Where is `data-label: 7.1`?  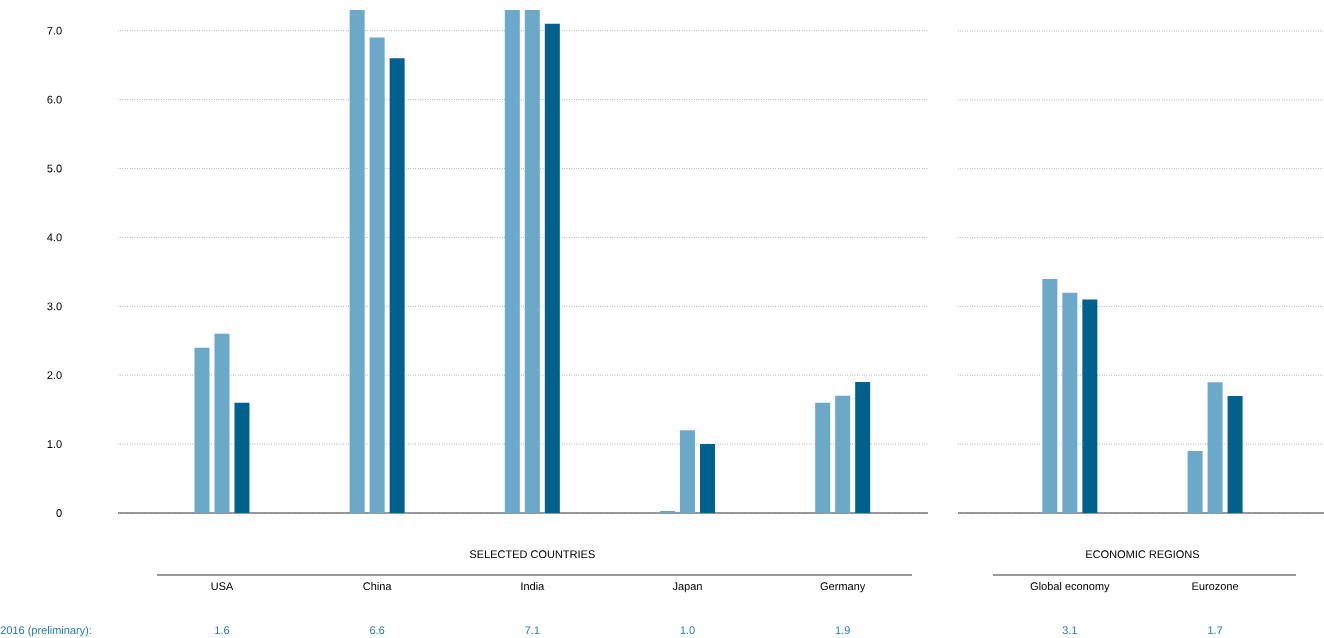
data-label: 7.1 is located at coordinates (532, 630).